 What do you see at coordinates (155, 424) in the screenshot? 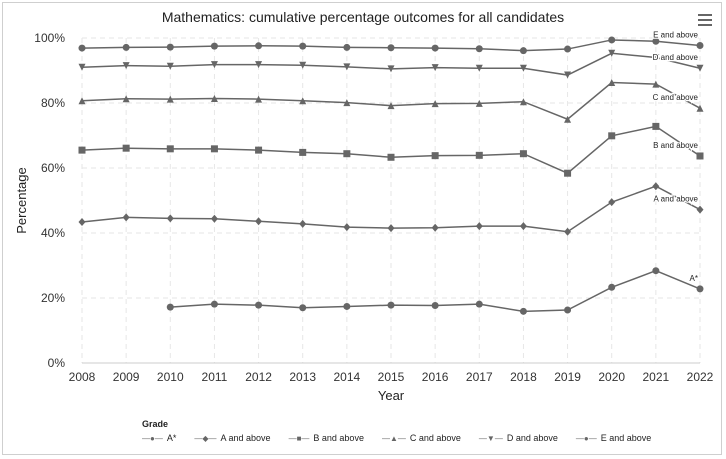
I see `legend-title: Grade` at bounding box center [155, 424].